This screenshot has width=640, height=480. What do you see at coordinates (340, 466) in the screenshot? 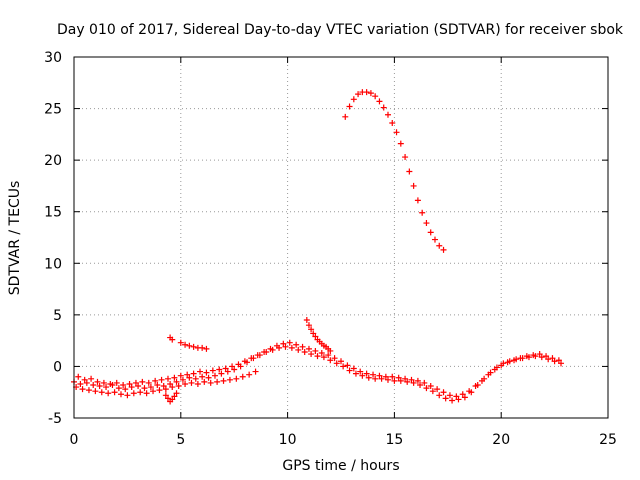
I see `x-axis-label: GPS time / hours` at bounding box center [340, 466].